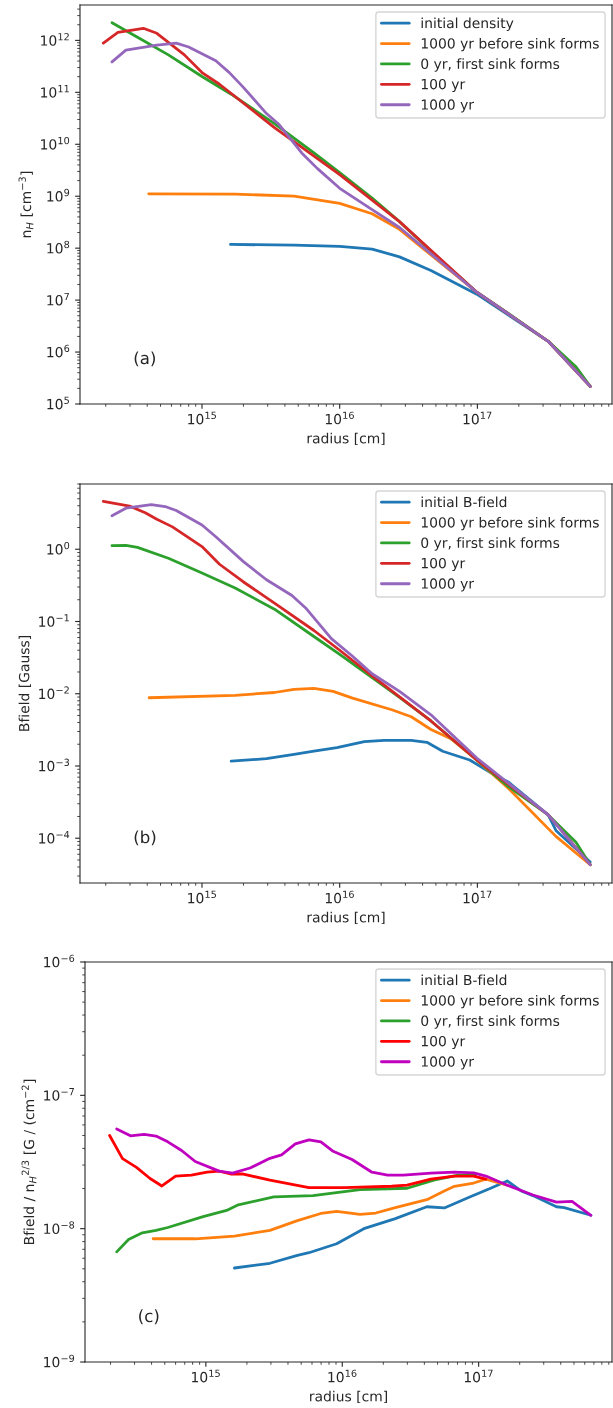 This screenshot has width=613, height=1408. Describe the element at coordinates (29, 1162) in the screenshot. I see `y-axis-title: Bfield / n$_{H}$$^{2/3}$ [G / (cm$^{−2}$]` at that location.